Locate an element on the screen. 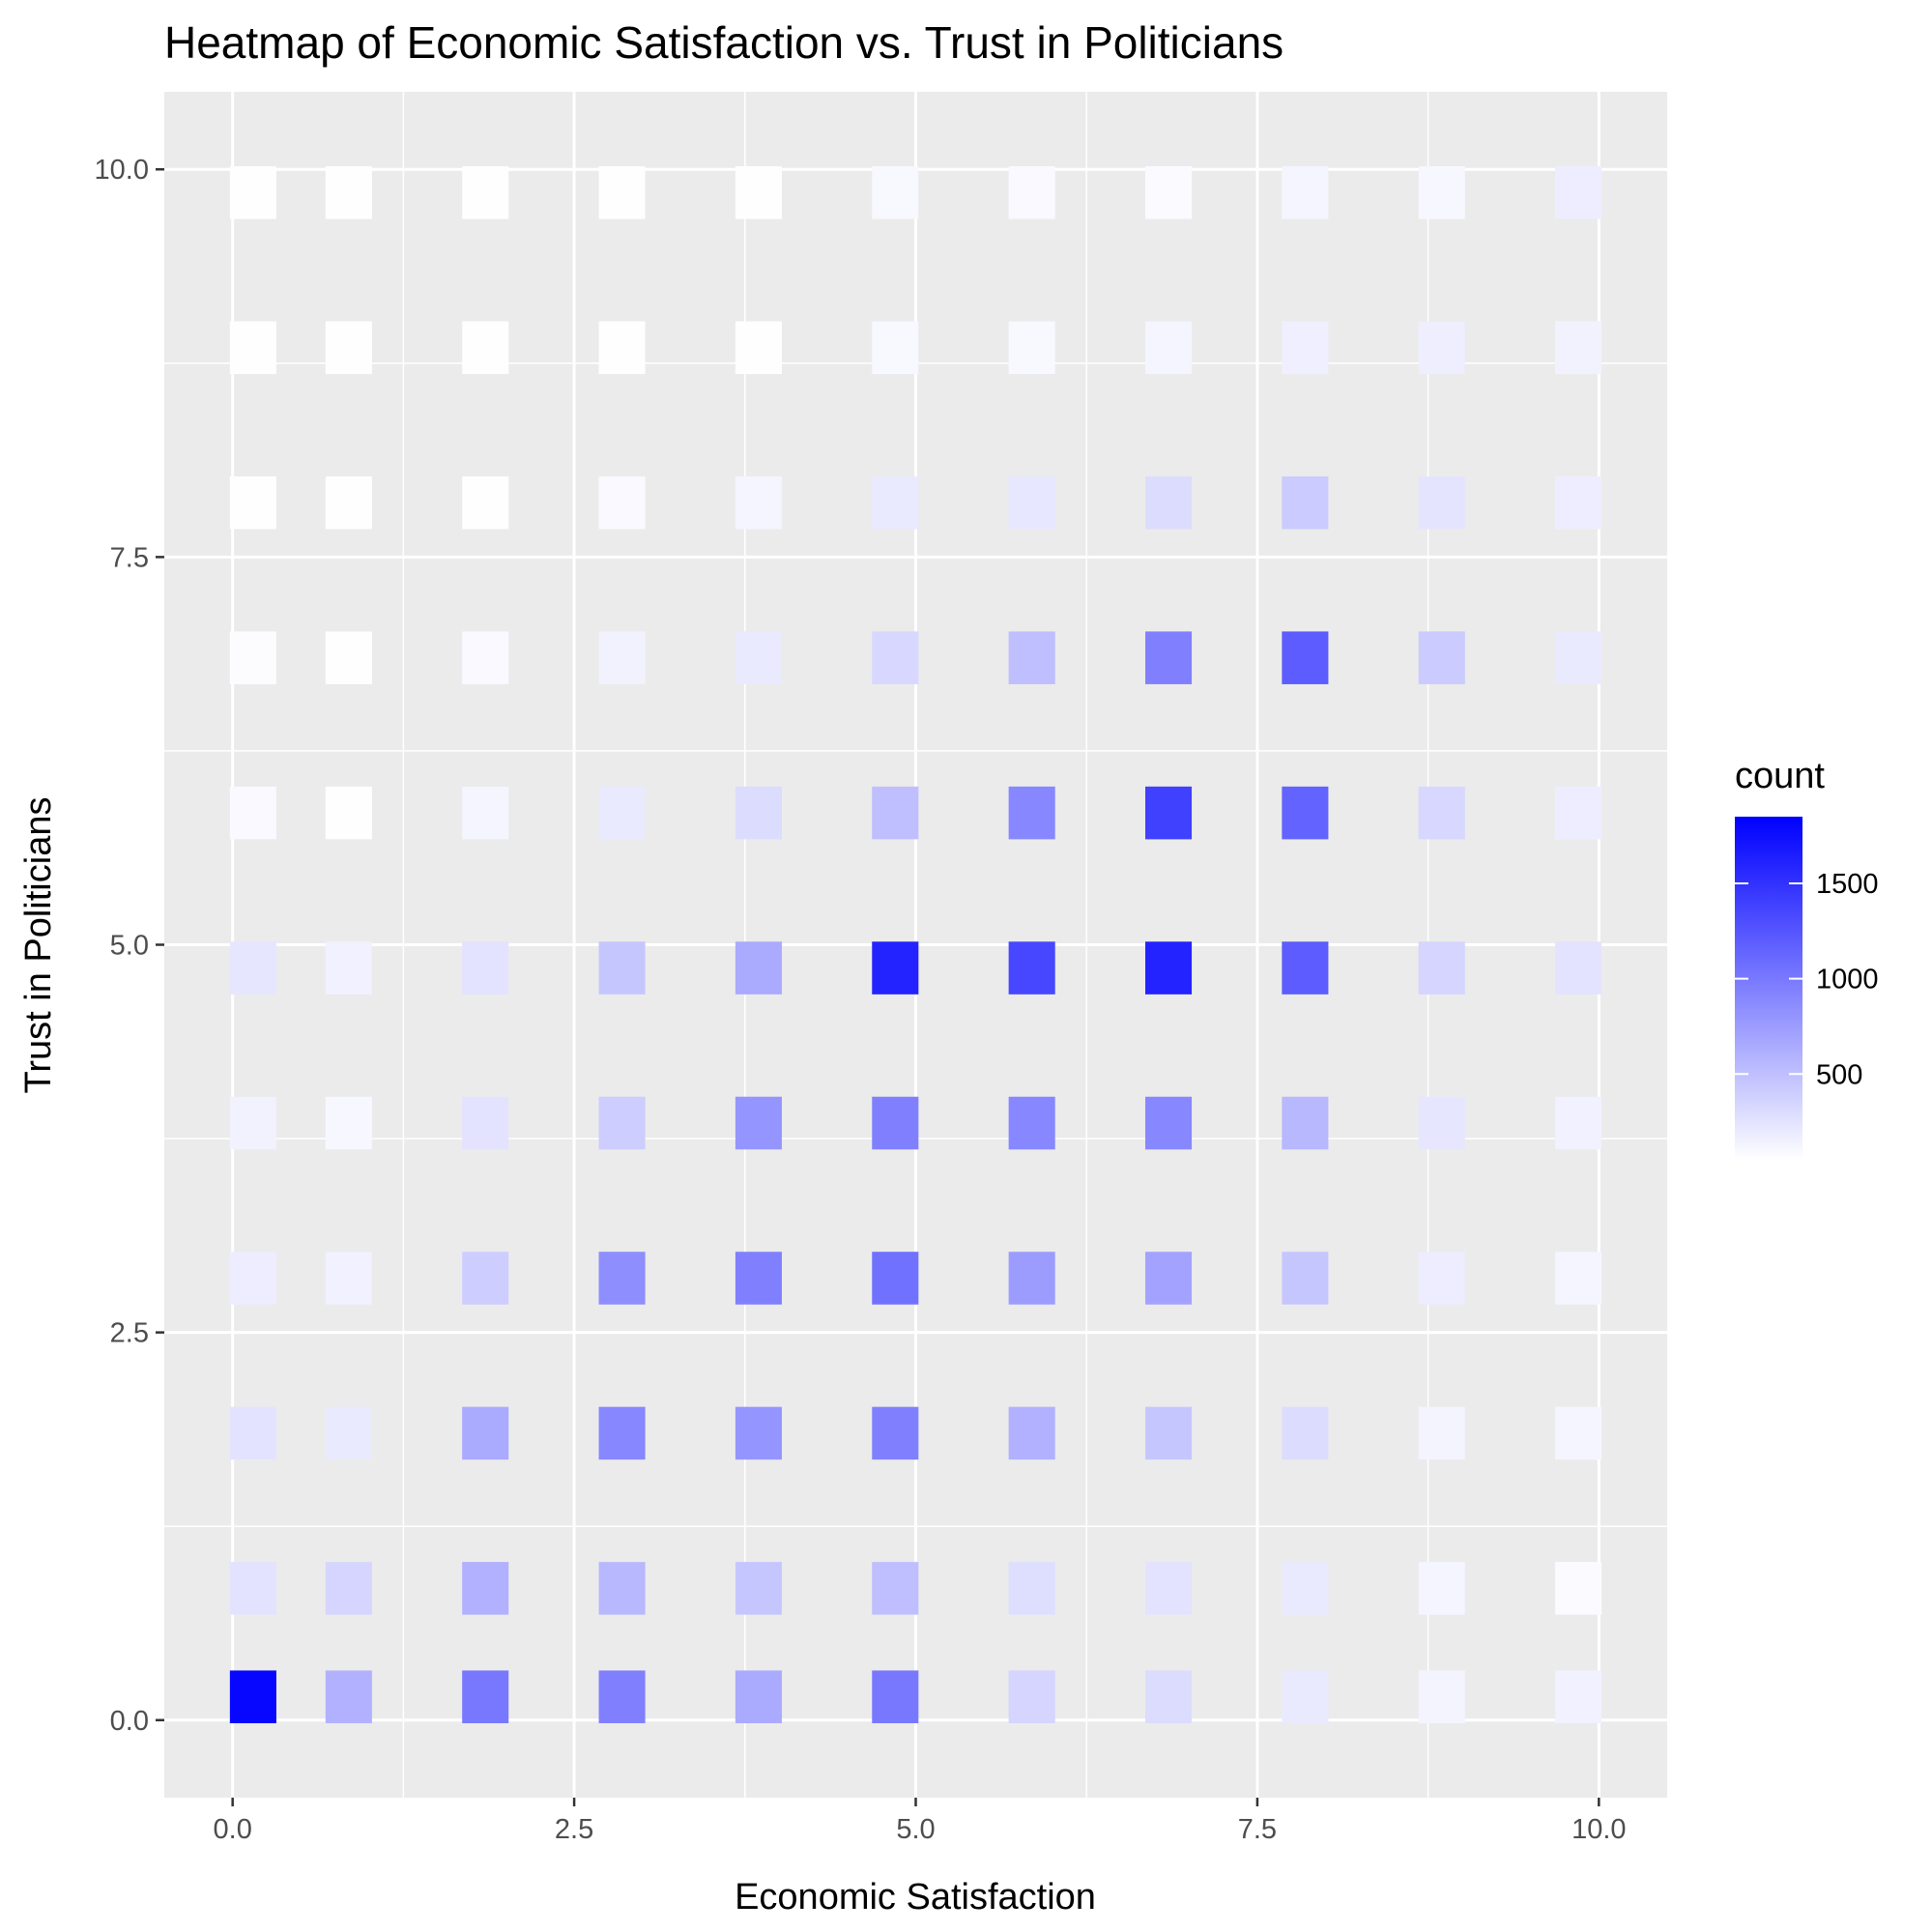  y-axis-title: Trust in Politicians is located at coordinates (38, 945).